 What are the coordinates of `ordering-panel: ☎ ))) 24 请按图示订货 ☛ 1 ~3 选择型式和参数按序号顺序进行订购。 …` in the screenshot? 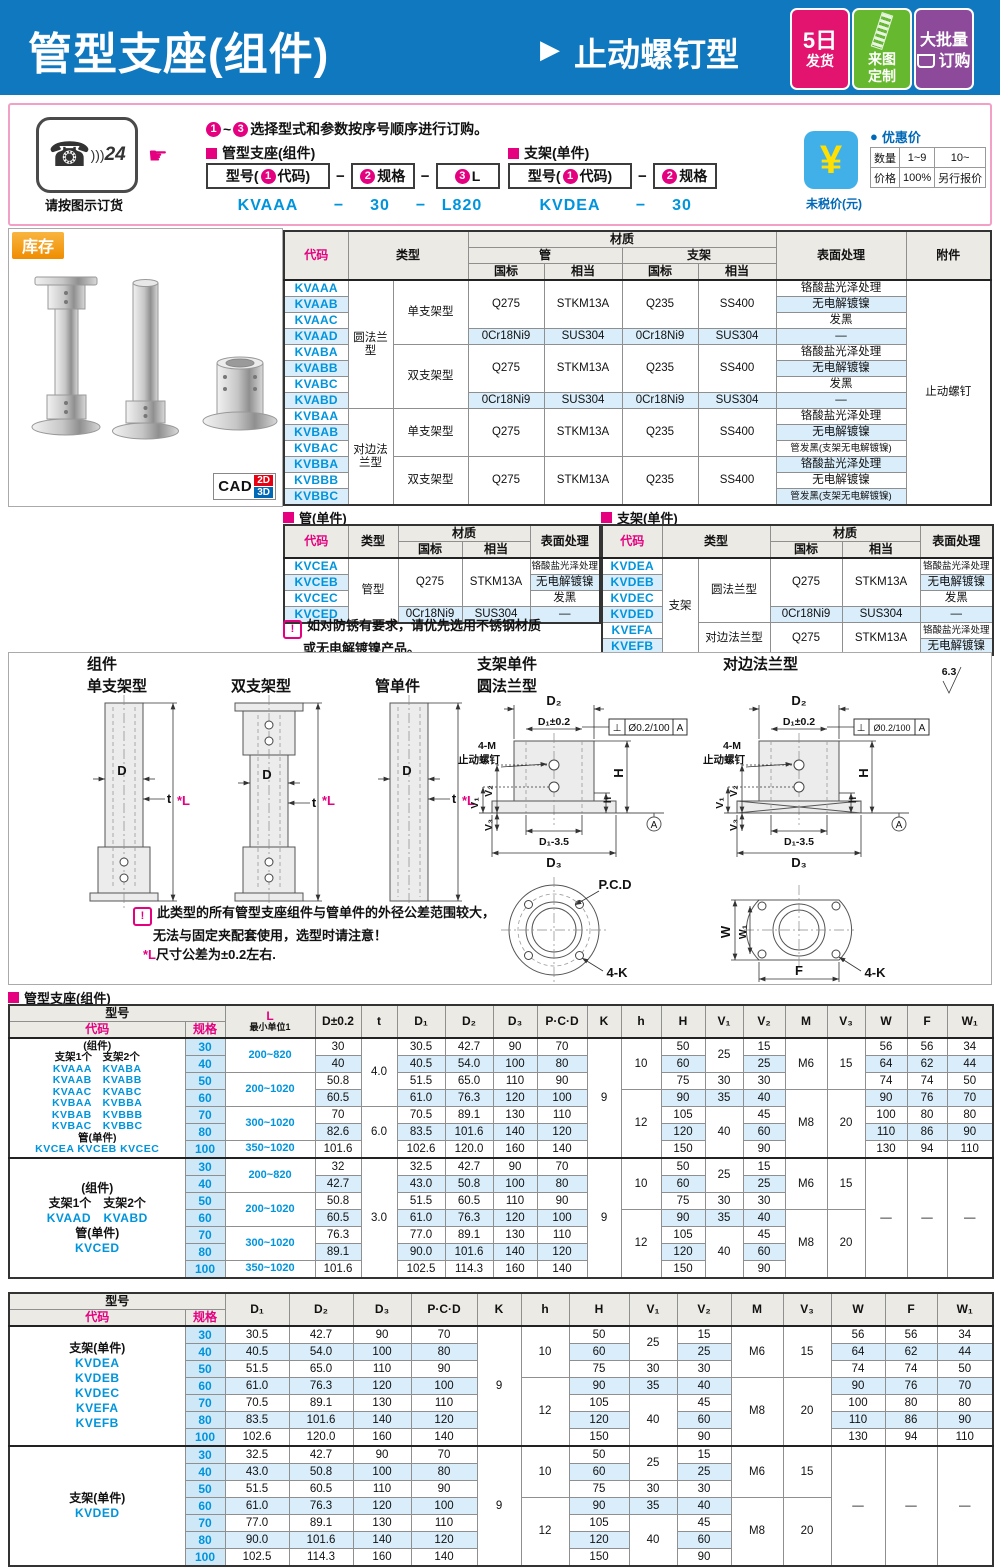 It's located at (500, 164).